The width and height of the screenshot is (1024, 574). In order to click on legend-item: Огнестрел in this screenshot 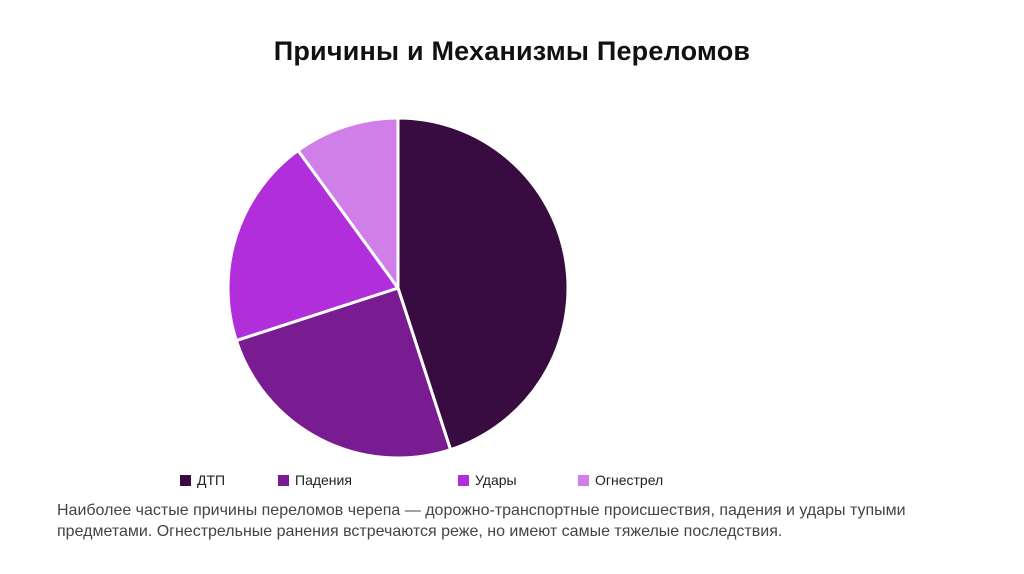, I will do `click(633, 480)`.